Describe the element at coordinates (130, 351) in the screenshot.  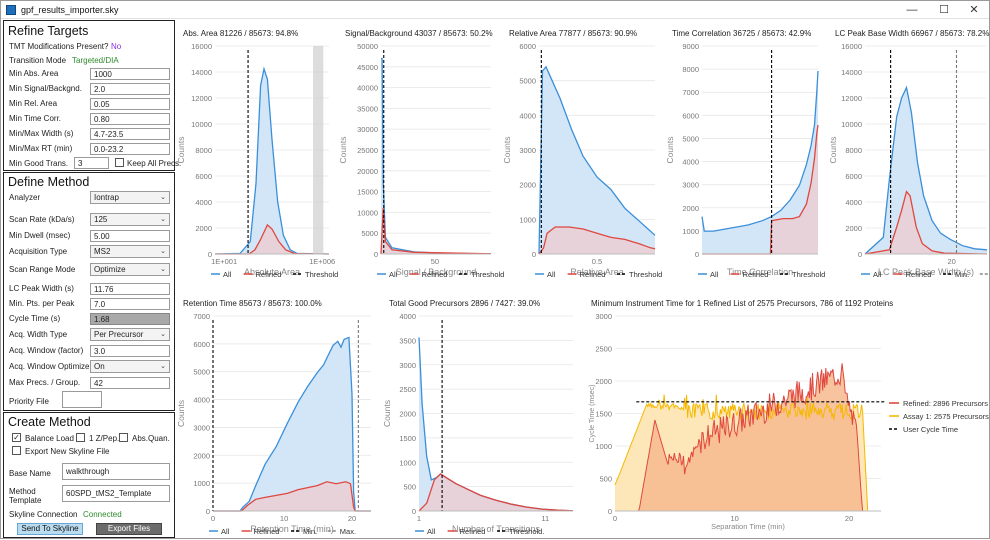
I see `acq-window-input: 3.0` at that location.